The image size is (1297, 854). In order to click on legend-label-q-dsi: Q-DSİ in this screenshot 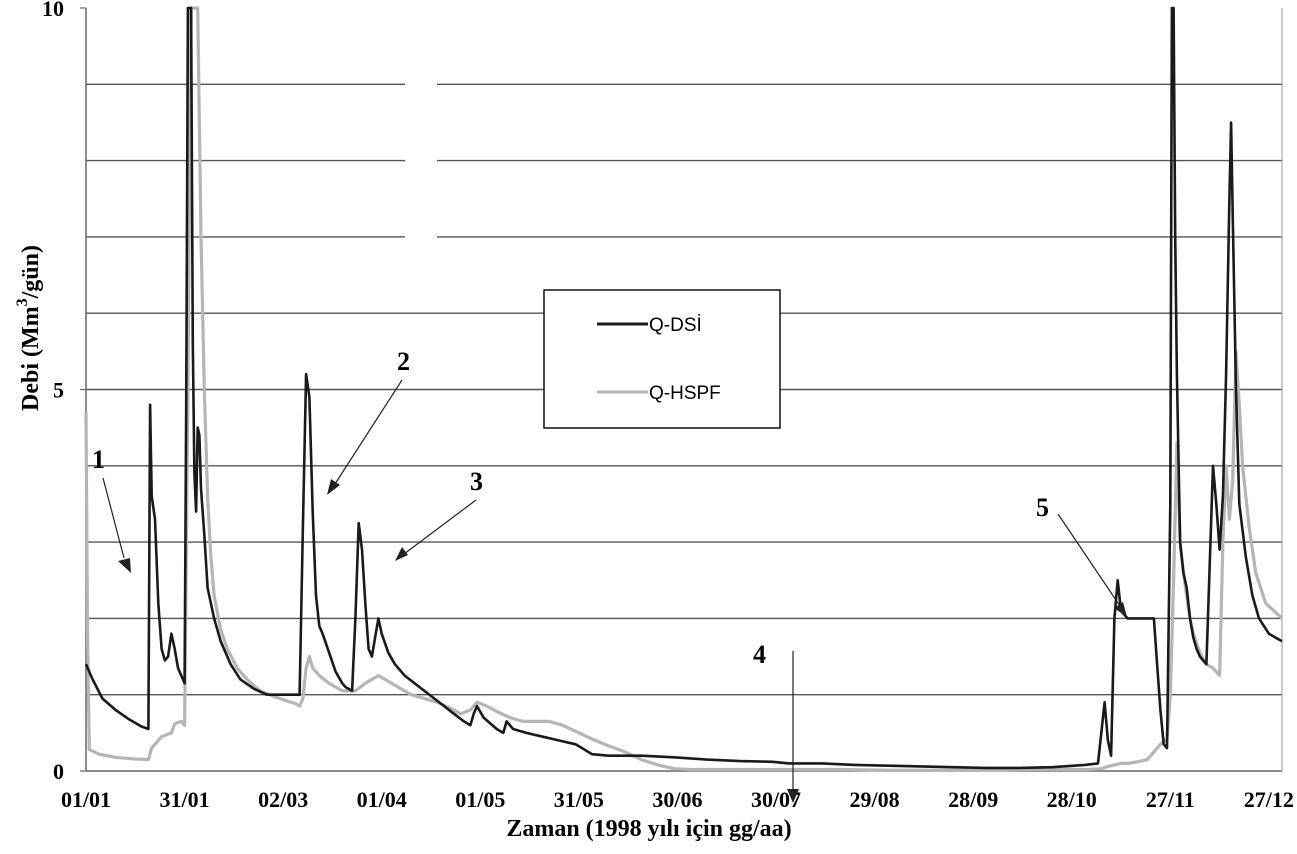, I will do `click(675, 325)`.